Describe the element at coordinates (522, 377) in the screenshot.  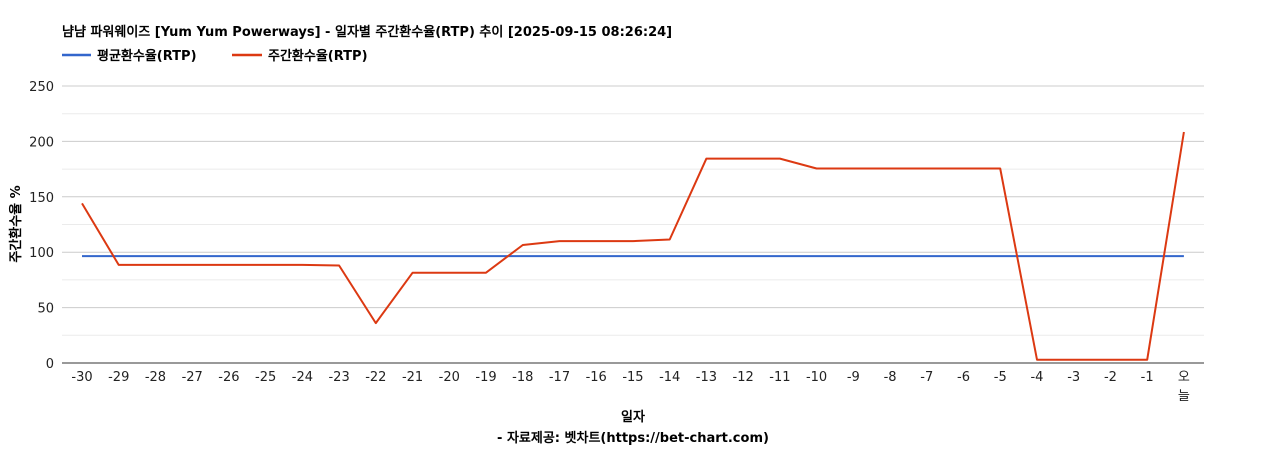
I see `x-tick-label: -18` at that location.